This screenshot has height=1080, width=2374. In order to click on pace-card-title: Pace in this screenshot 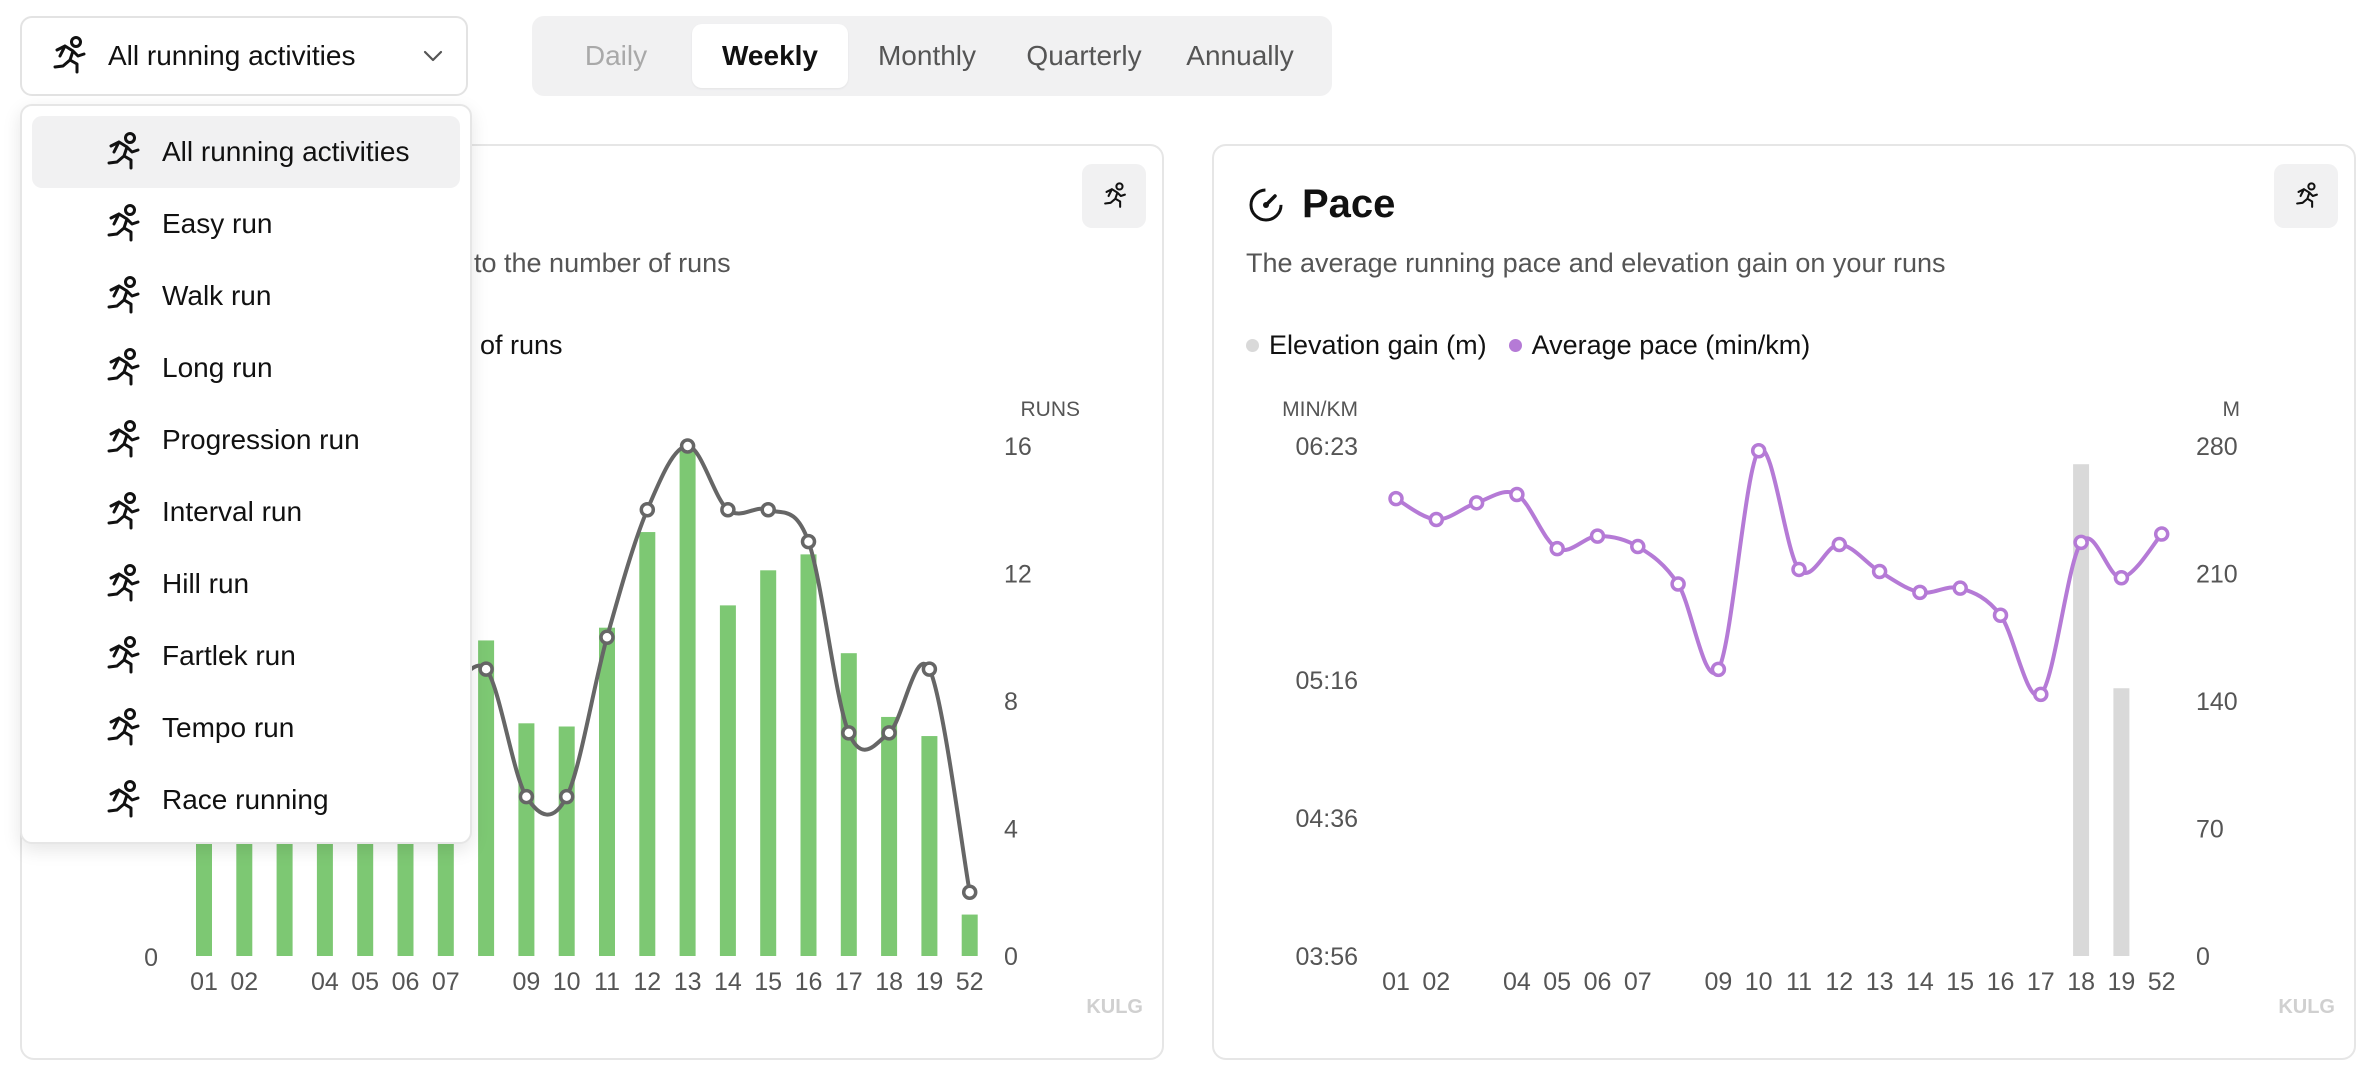, I will do `click(1349, 204)`.